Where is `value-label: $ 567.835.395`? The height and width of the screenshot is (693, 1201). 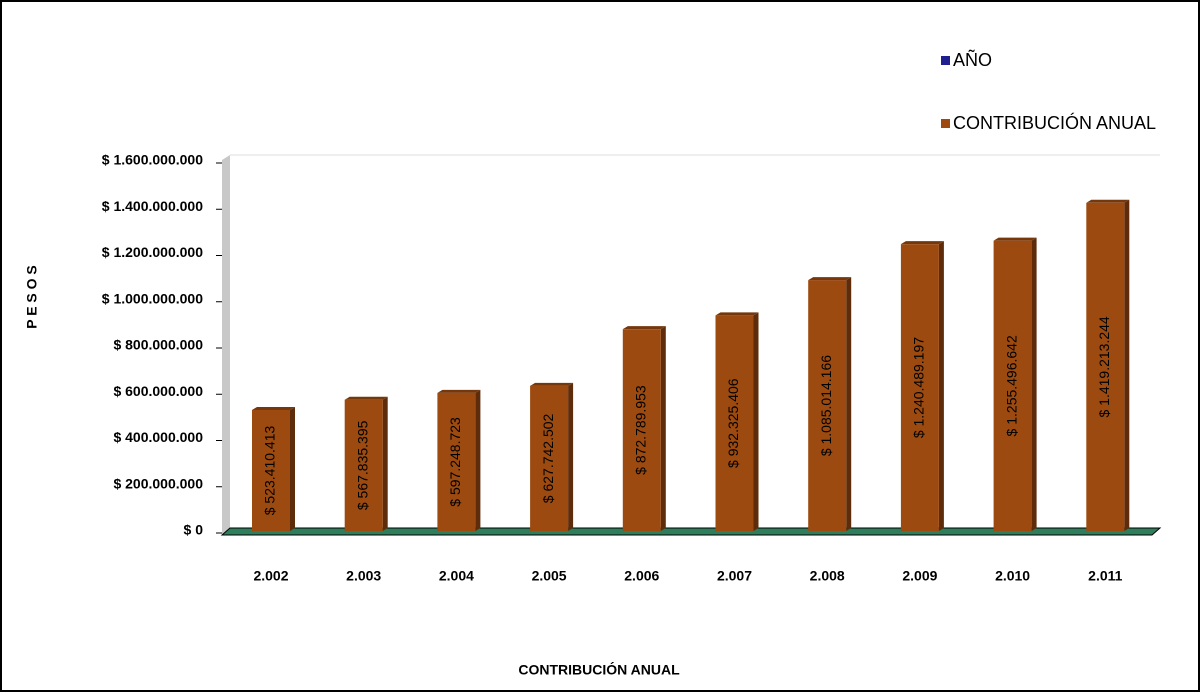 value-label: $ 567.835.395 is located at coordinates (362, 465).